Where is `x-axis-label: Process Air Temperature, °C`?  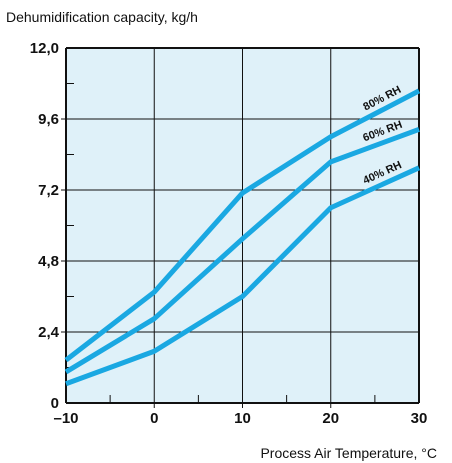 x-axis-label: Process Air Temperature, °C is located at coordinates (348, 453).